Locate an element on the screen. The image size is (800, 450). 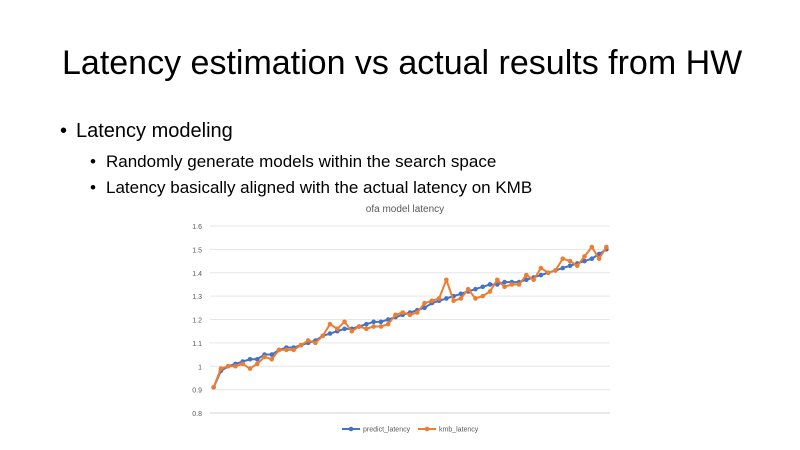
bullet-main: • Latency modeling is located at coordinates (146, 131).